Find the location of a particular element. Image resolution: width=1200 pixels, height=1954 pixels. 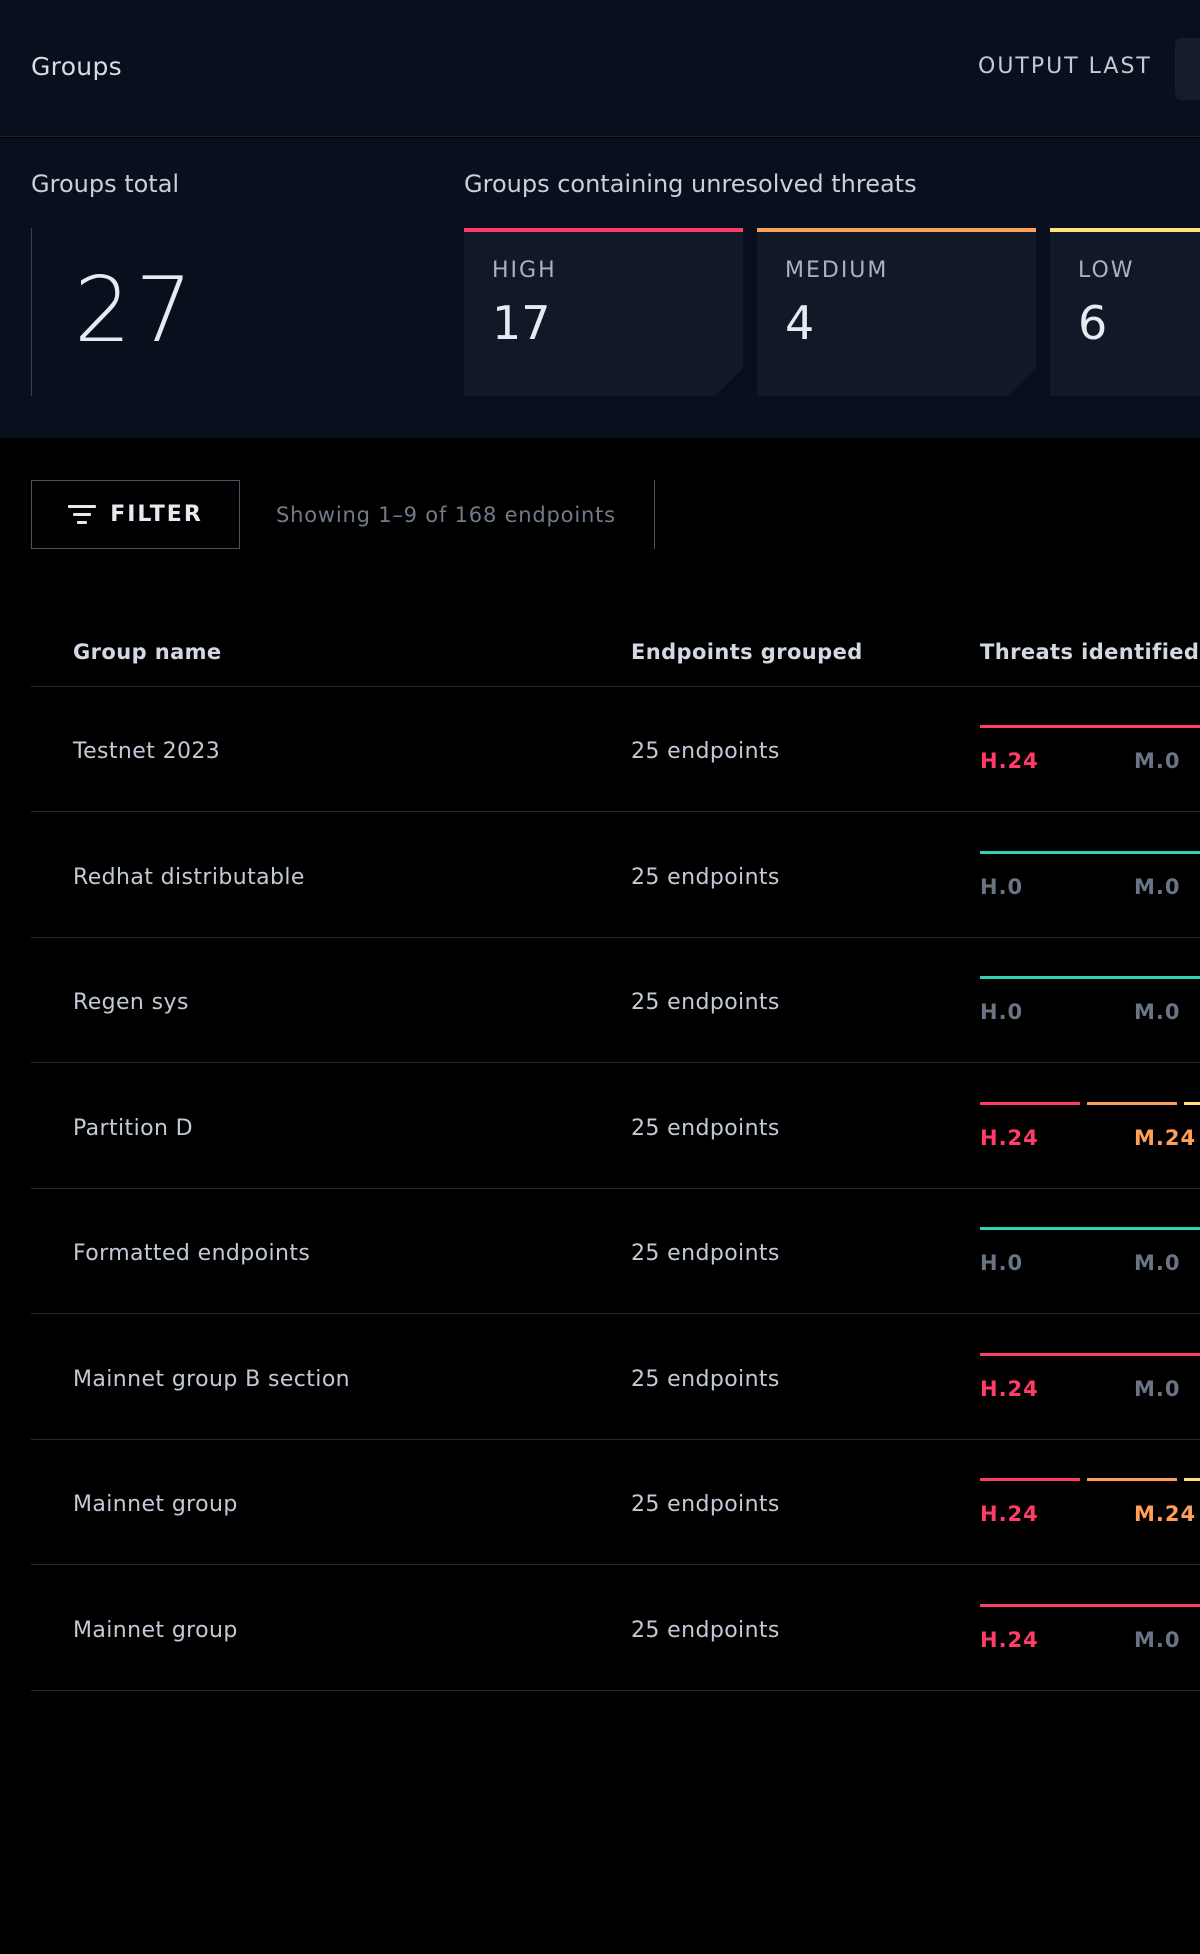

column-header-threats: Threats identified is located at coordinates (1090, 652).